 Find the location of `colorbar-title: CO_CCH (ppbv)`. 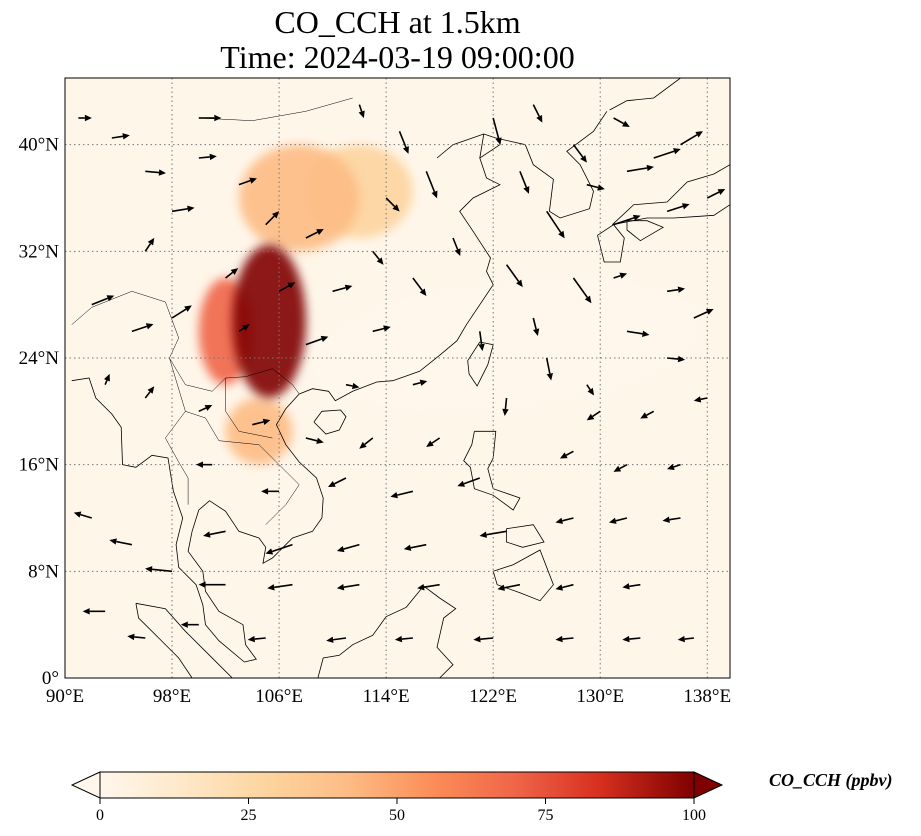

colorbar-title: CO_CCH (ppbv) is located at coordinates (831, 780).